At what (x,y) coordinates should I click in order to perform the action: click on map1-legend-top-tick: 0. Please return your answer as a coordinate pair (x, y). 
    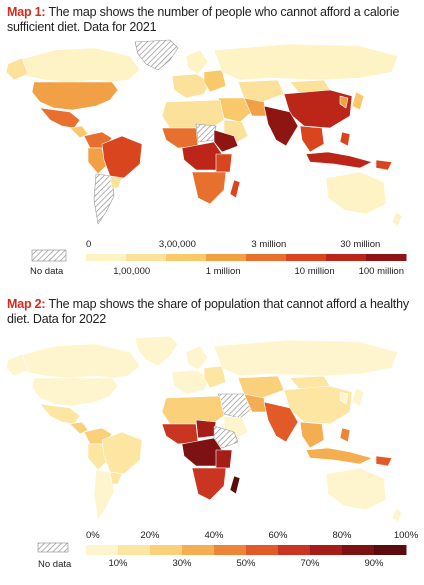
    Looking at the image, I should click on (88, 244).